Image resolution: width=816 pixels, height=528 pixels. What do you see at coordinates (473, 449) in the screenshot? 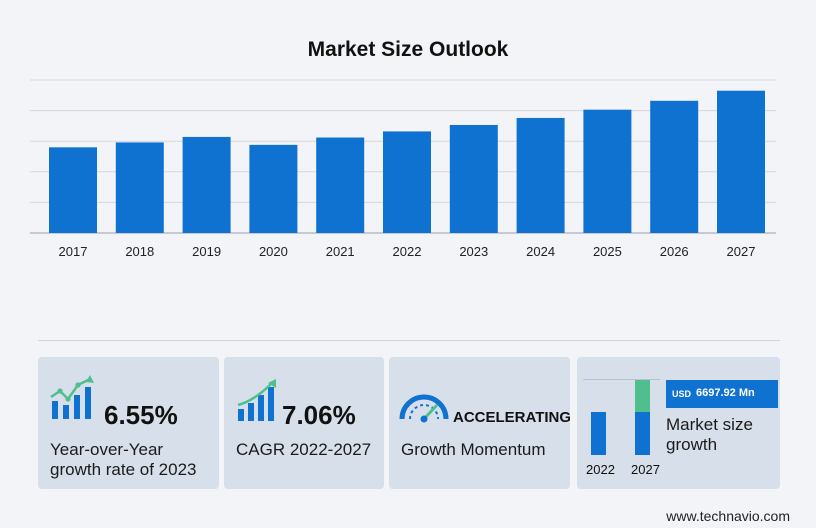
I see `momentum-label: Growth Momentum` at bounding box center [473, 449].